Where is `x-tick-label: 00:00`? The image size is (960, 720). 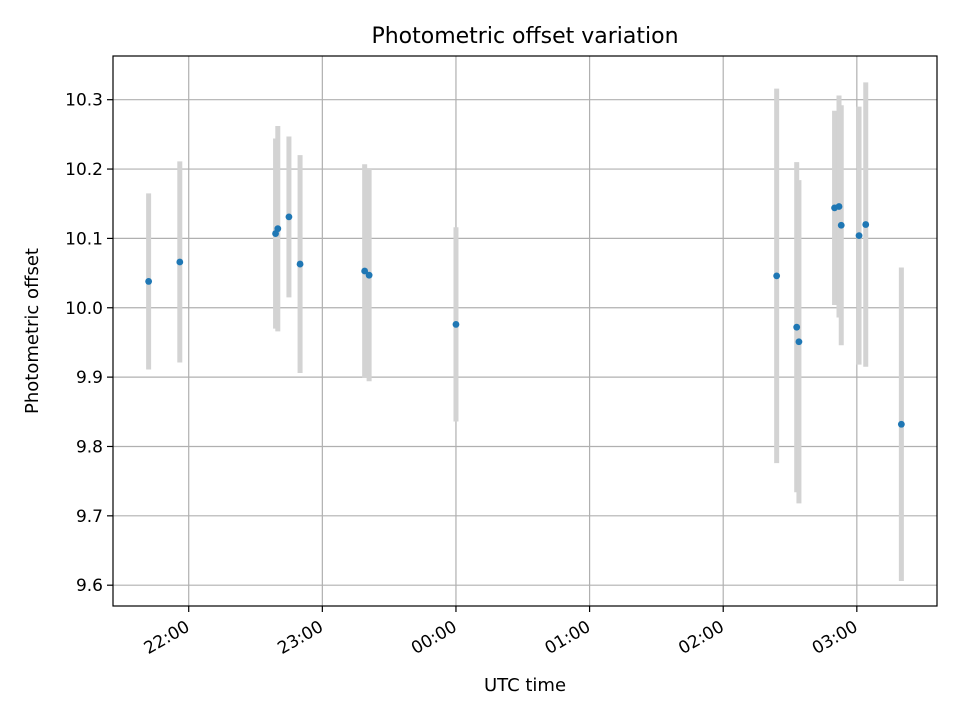
x-tick-label: 00:00 is located at coordinates (434, 638).